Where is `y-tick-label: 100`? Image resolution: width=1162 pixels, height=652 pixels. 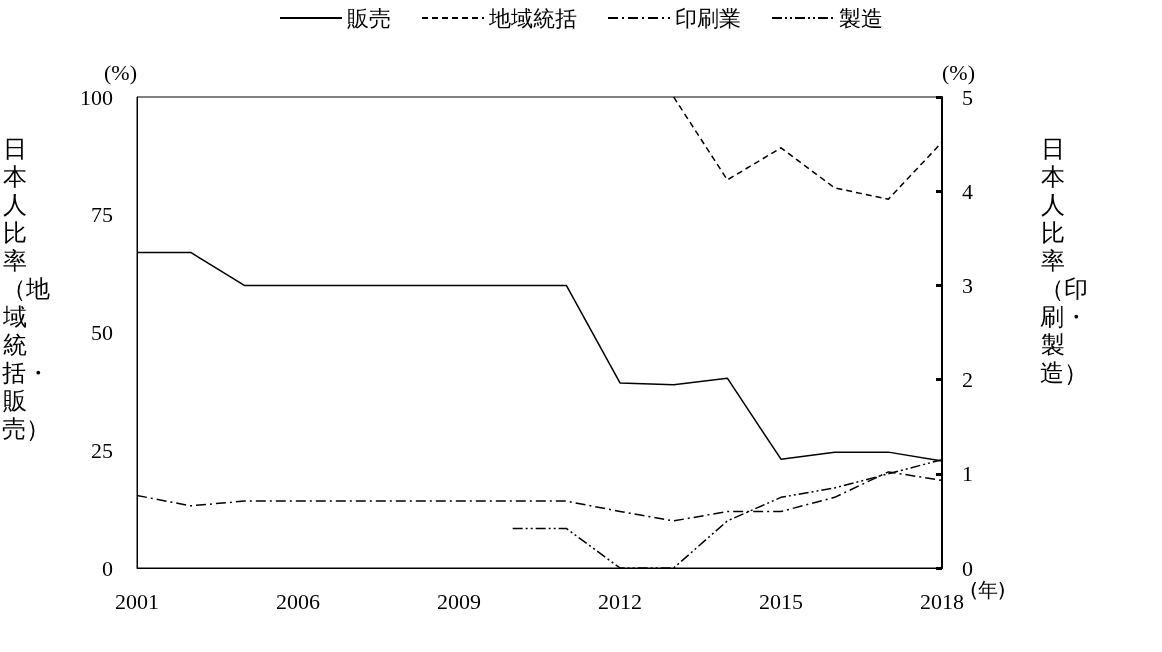 y-tick-label: 100 is located at coordinates (96, 97).